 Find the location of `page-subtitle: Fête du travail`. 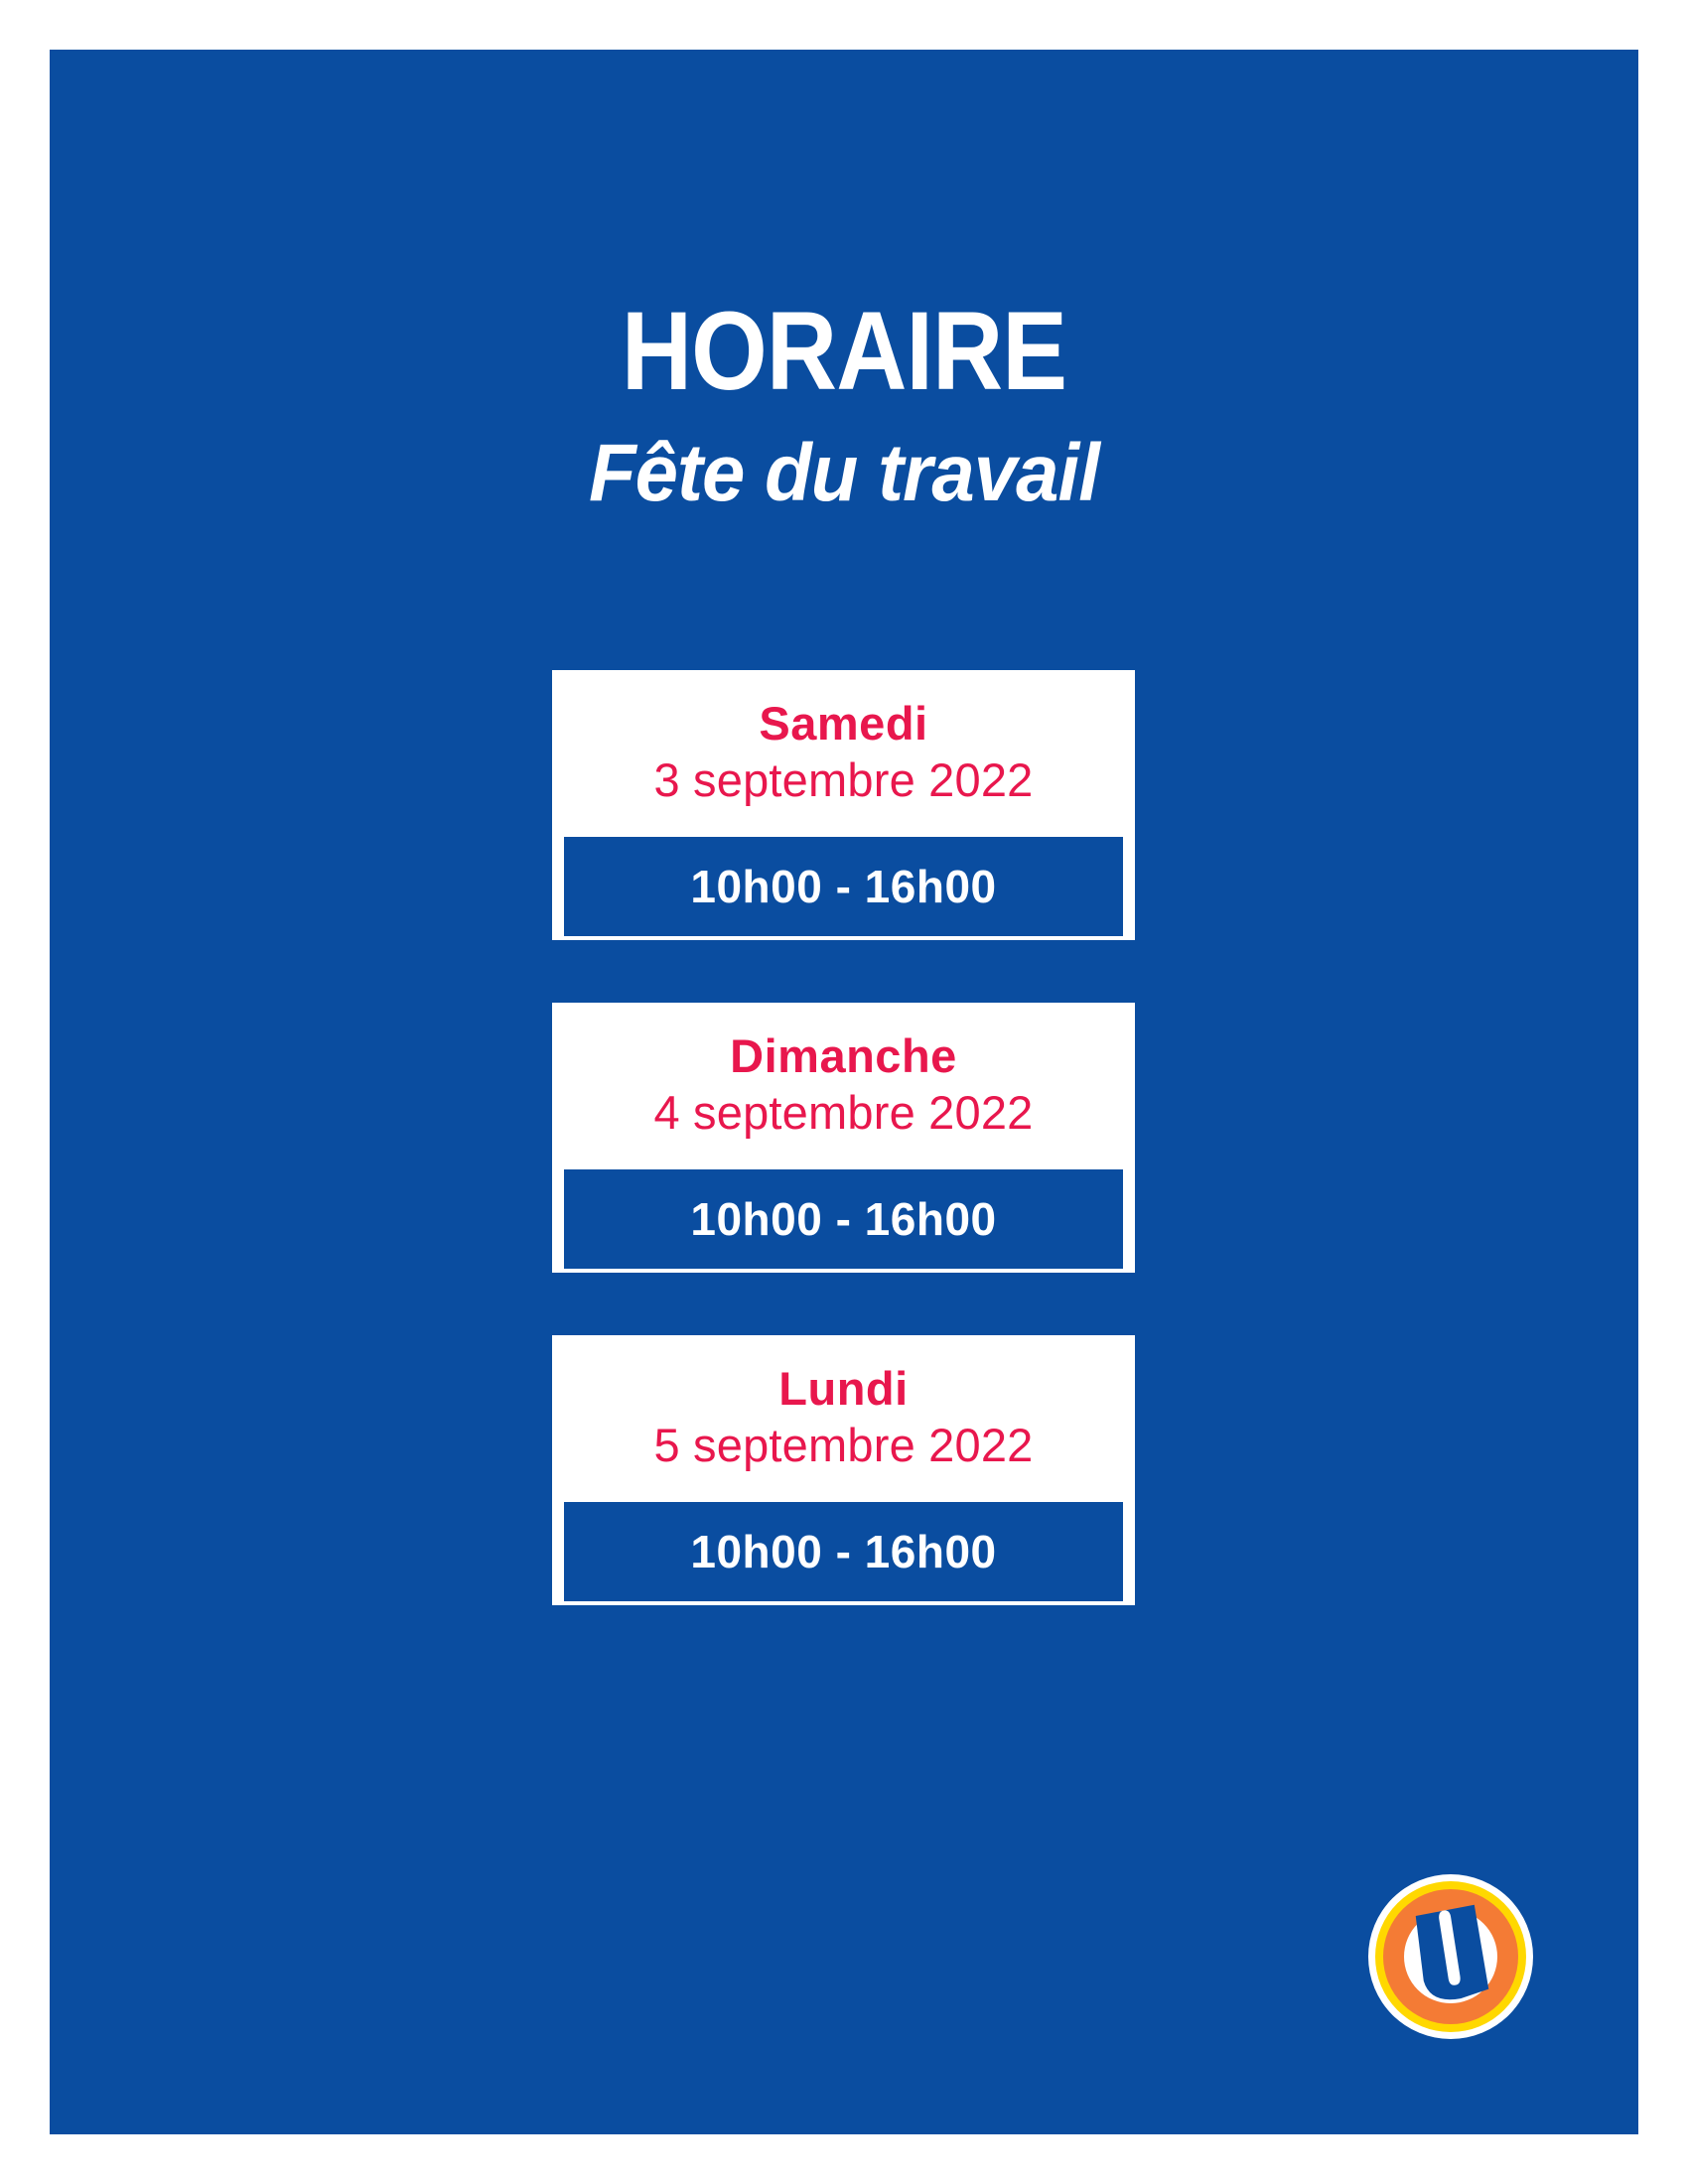

page-subtitle: Fête du travail is located at coordinates (844, 473).